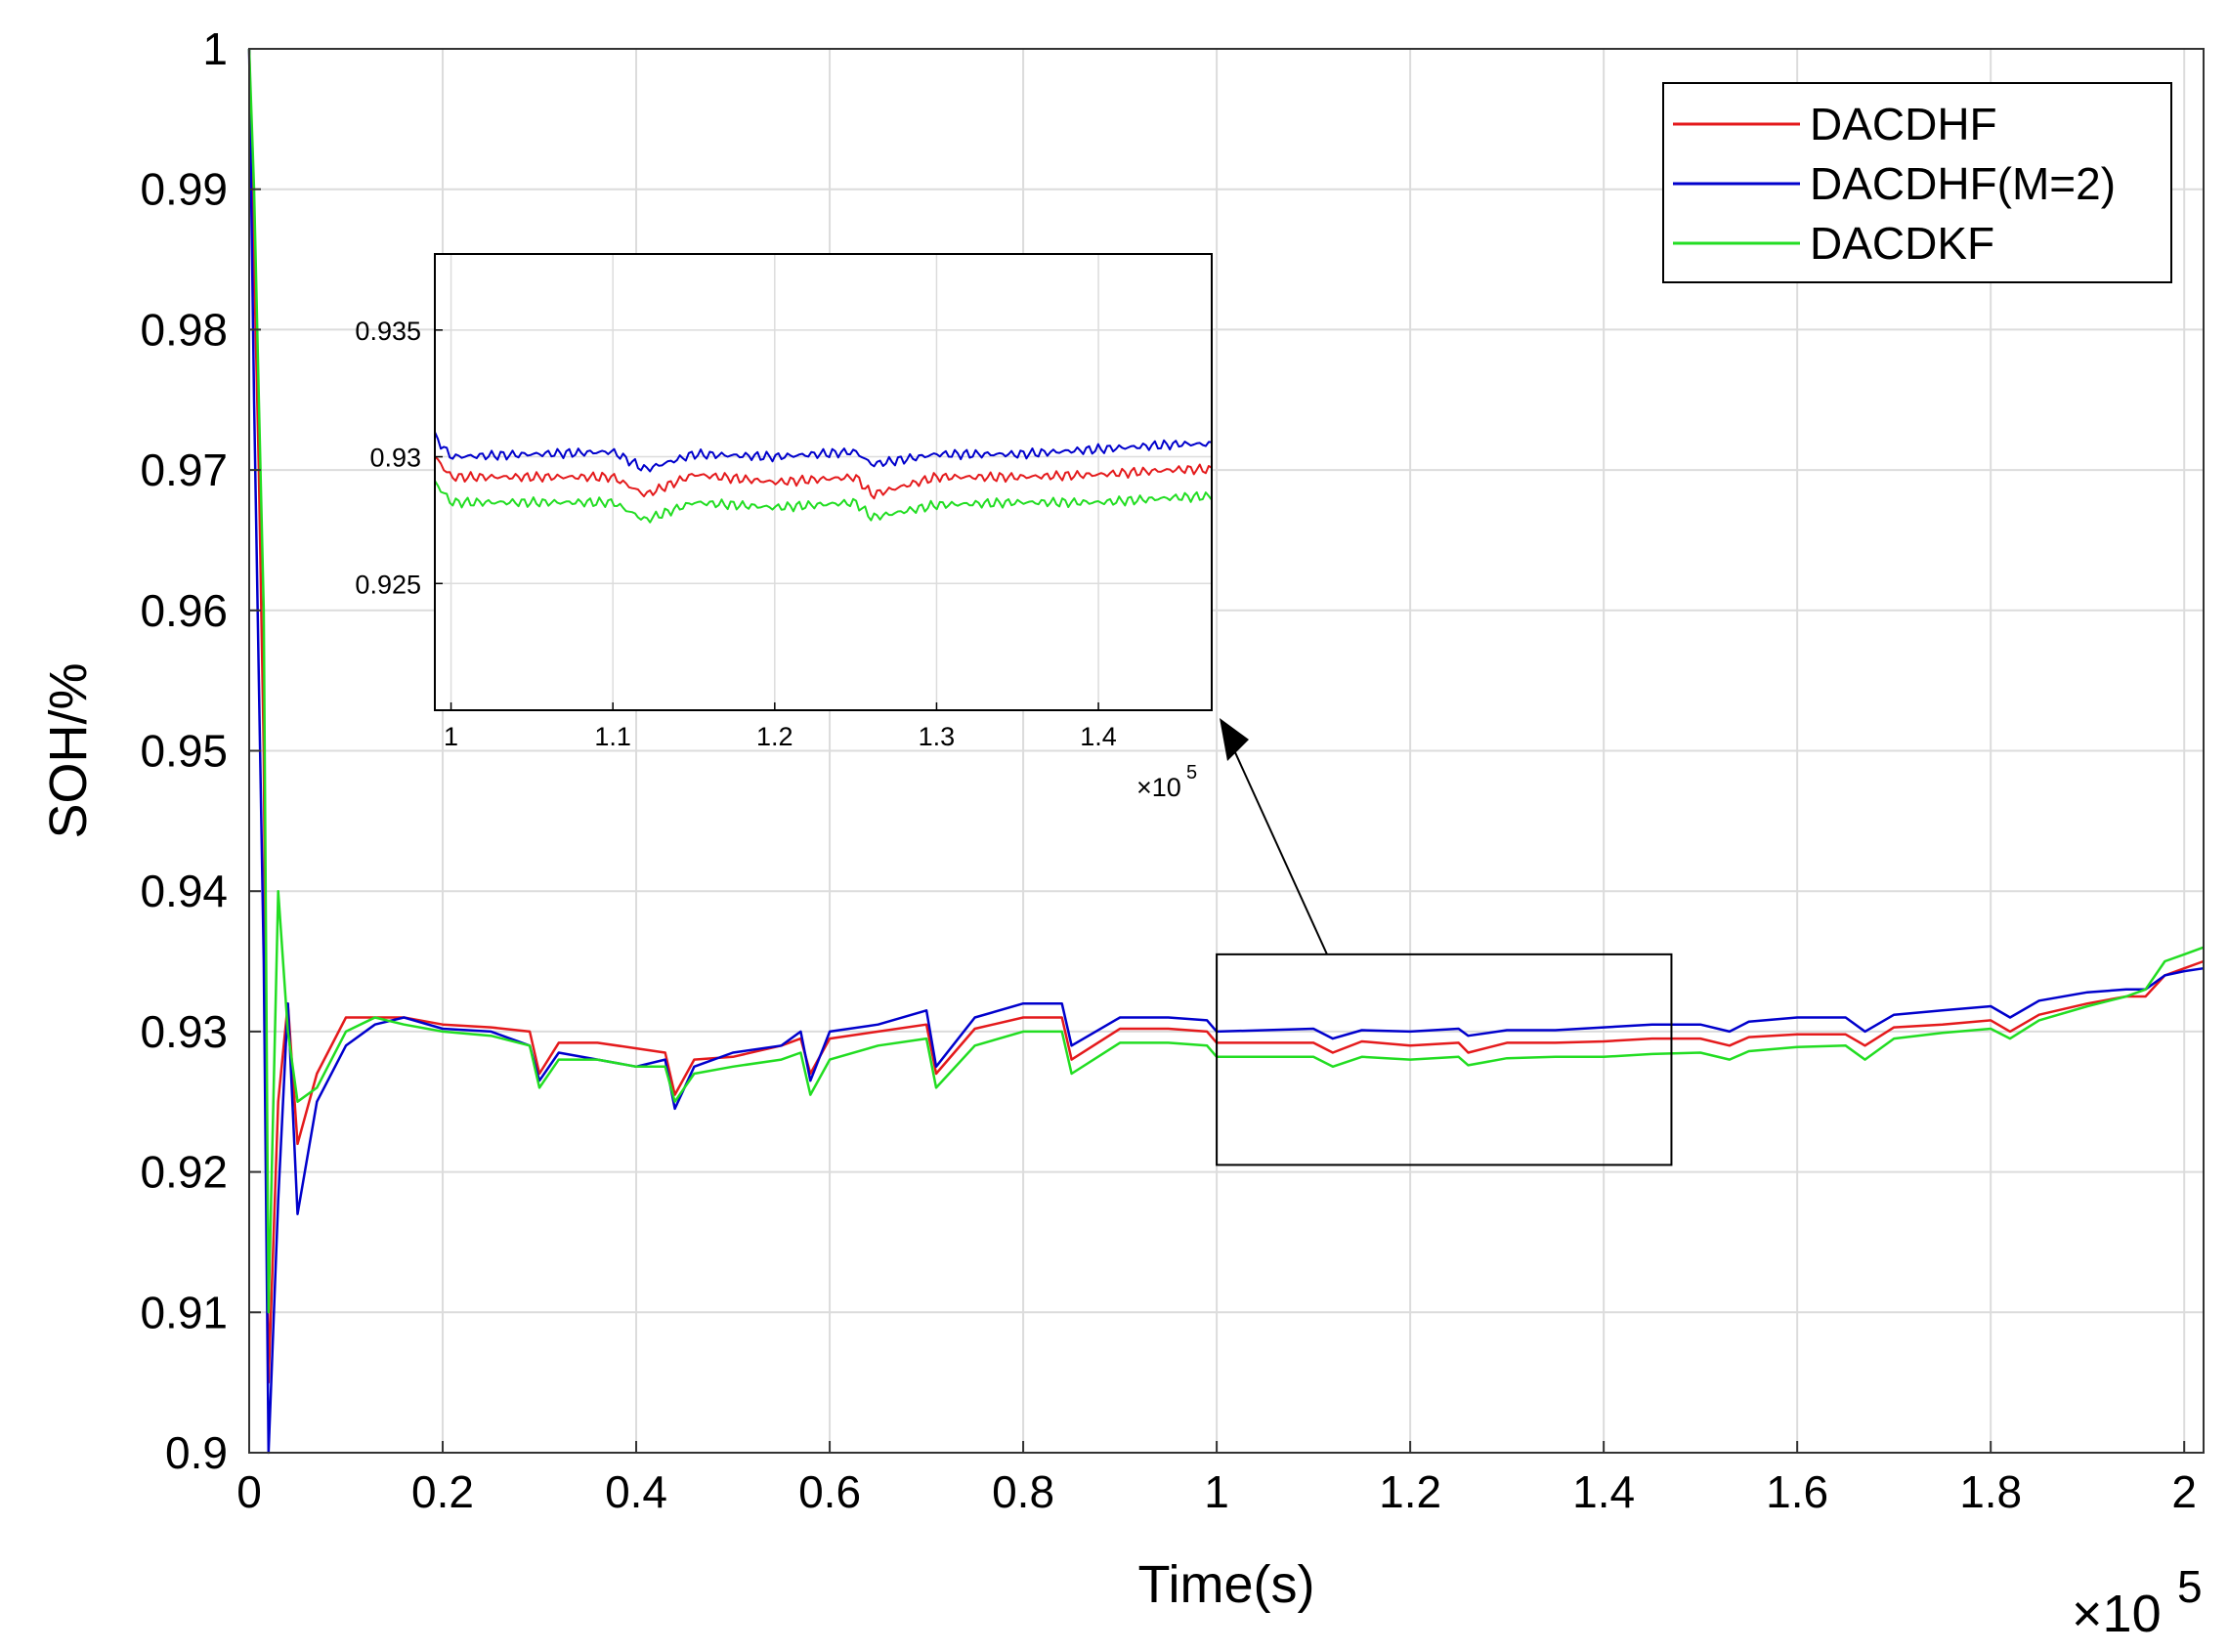 The image size is (2228, 1652). What do you see at coordinates (2190, 1586) in the screenshot?
I see `x-exponent-power: 5` at bounding box center [2190, 1586].